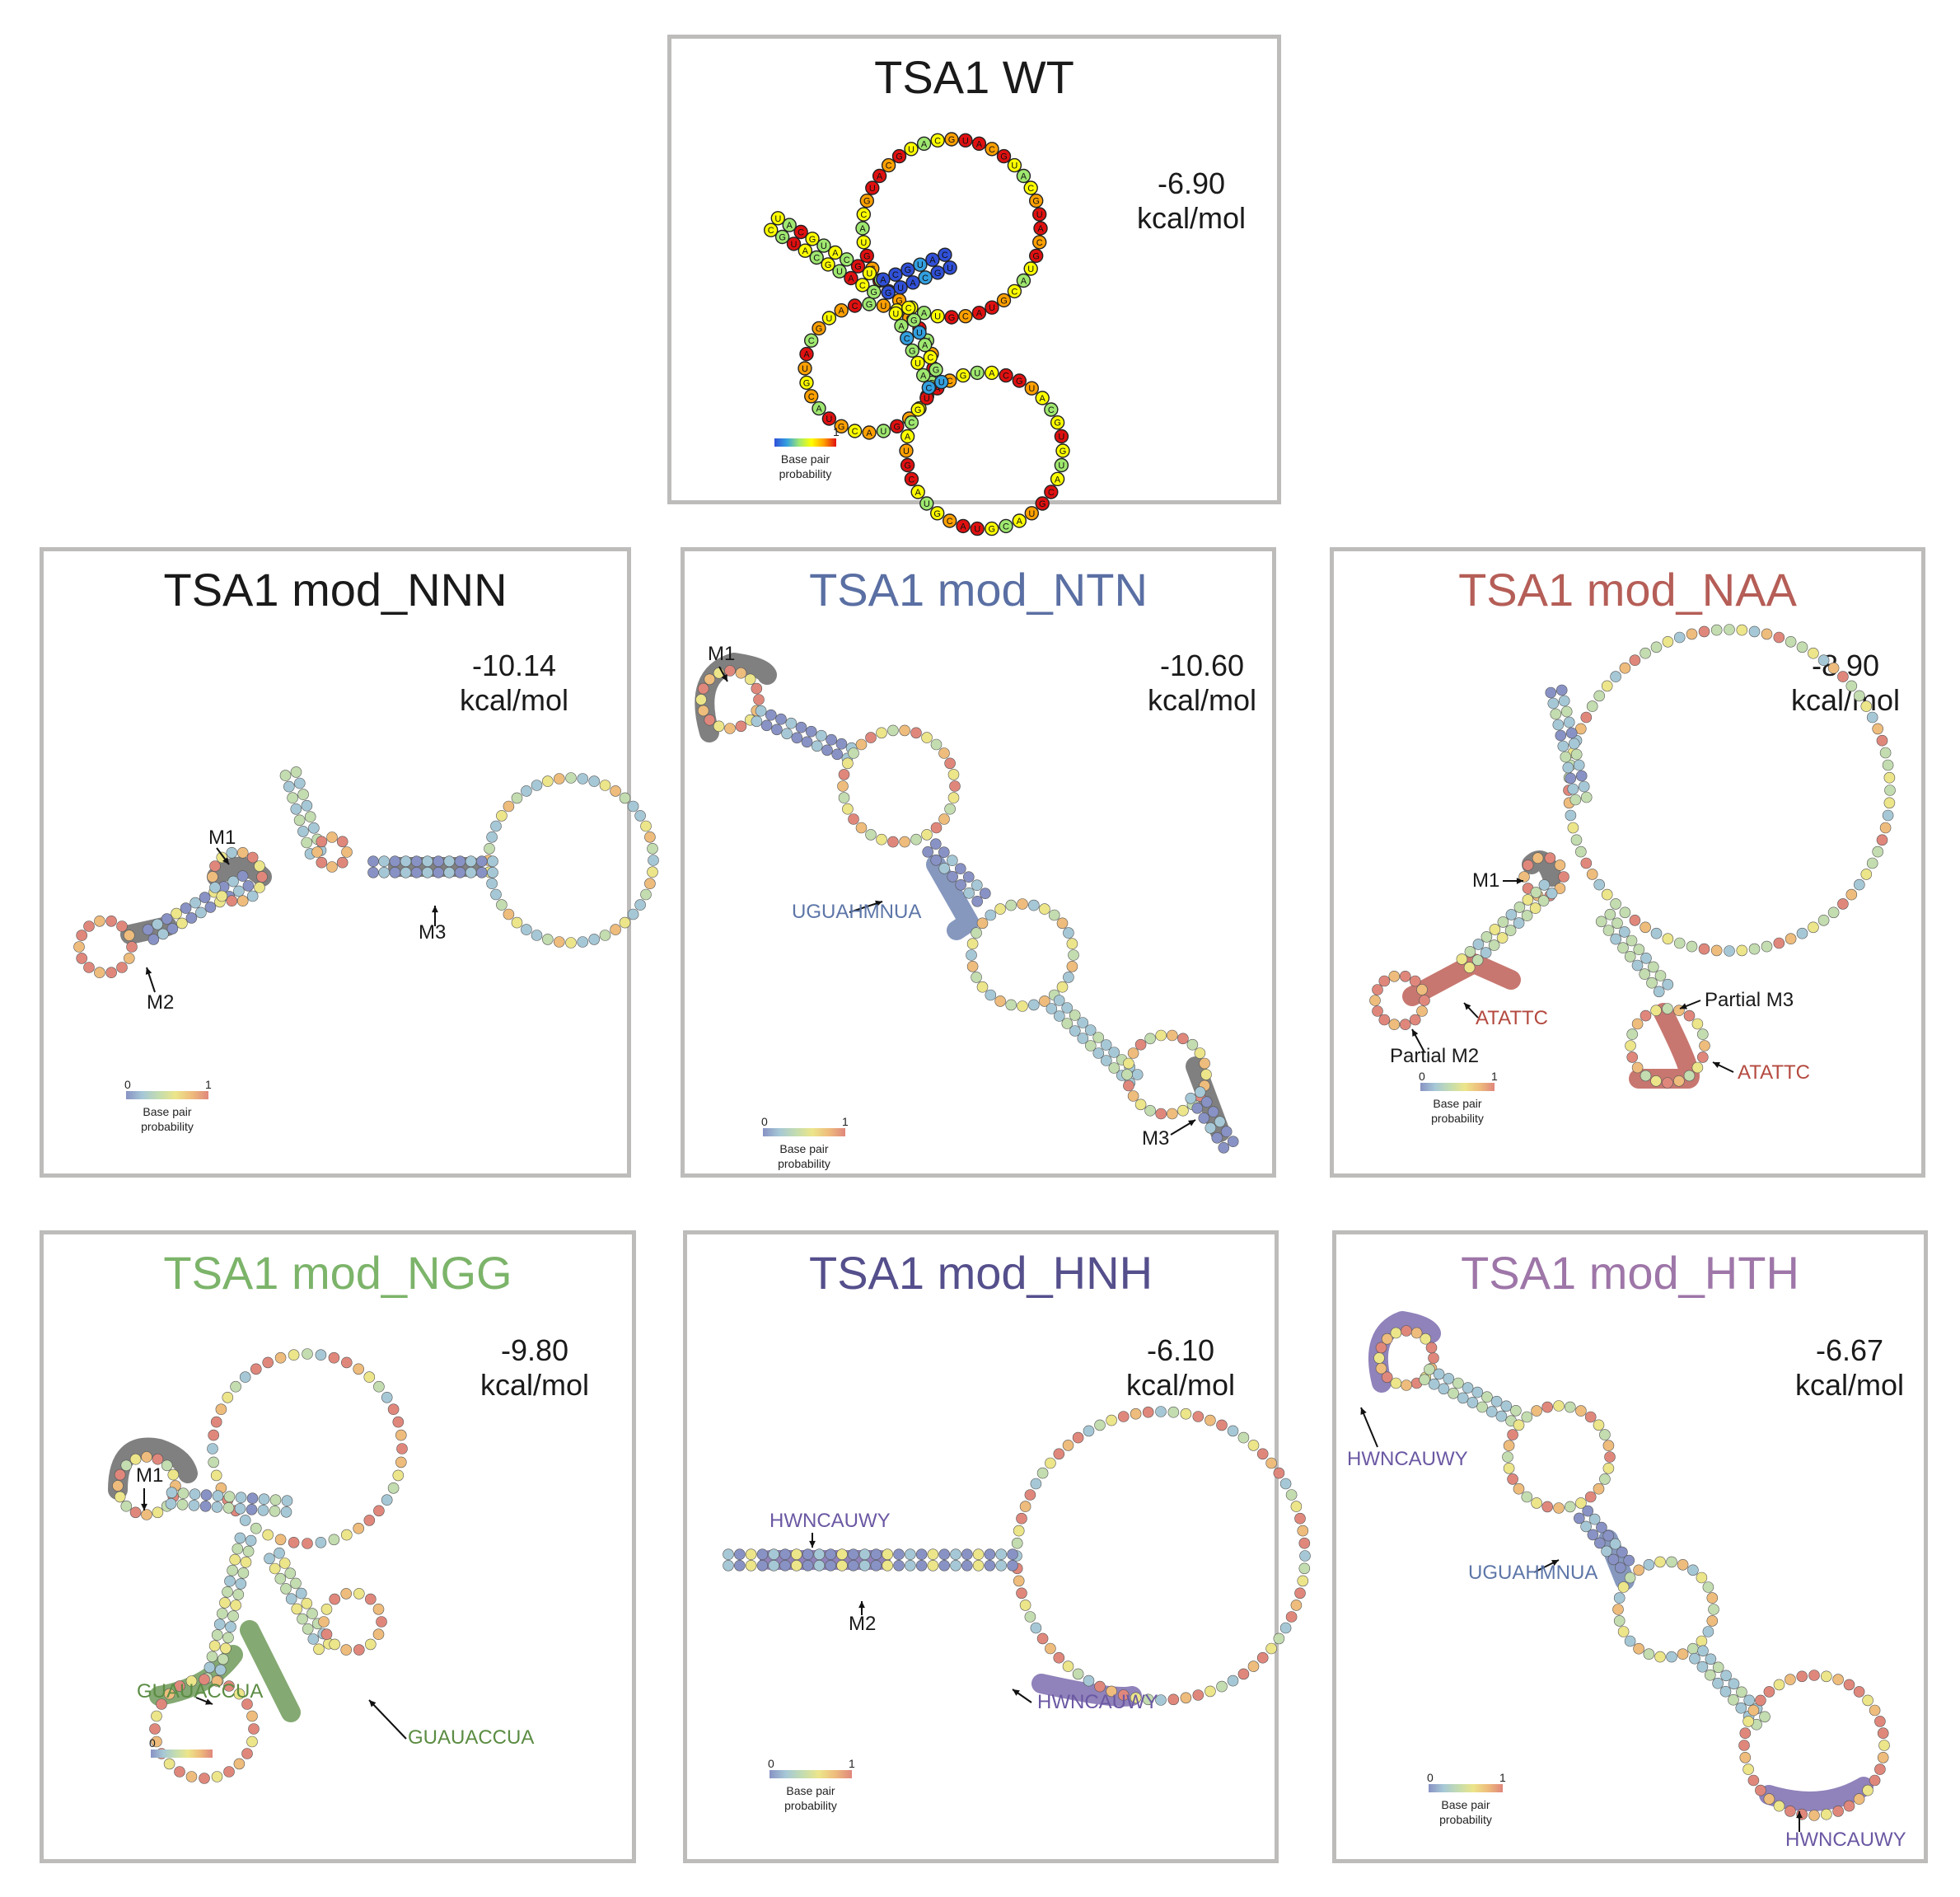 The image size is (1960, 1897). What do you see at coordinates (270, 1671) in the screenshot?
I see `motif-highlight` at bounding box center [270, 1671].